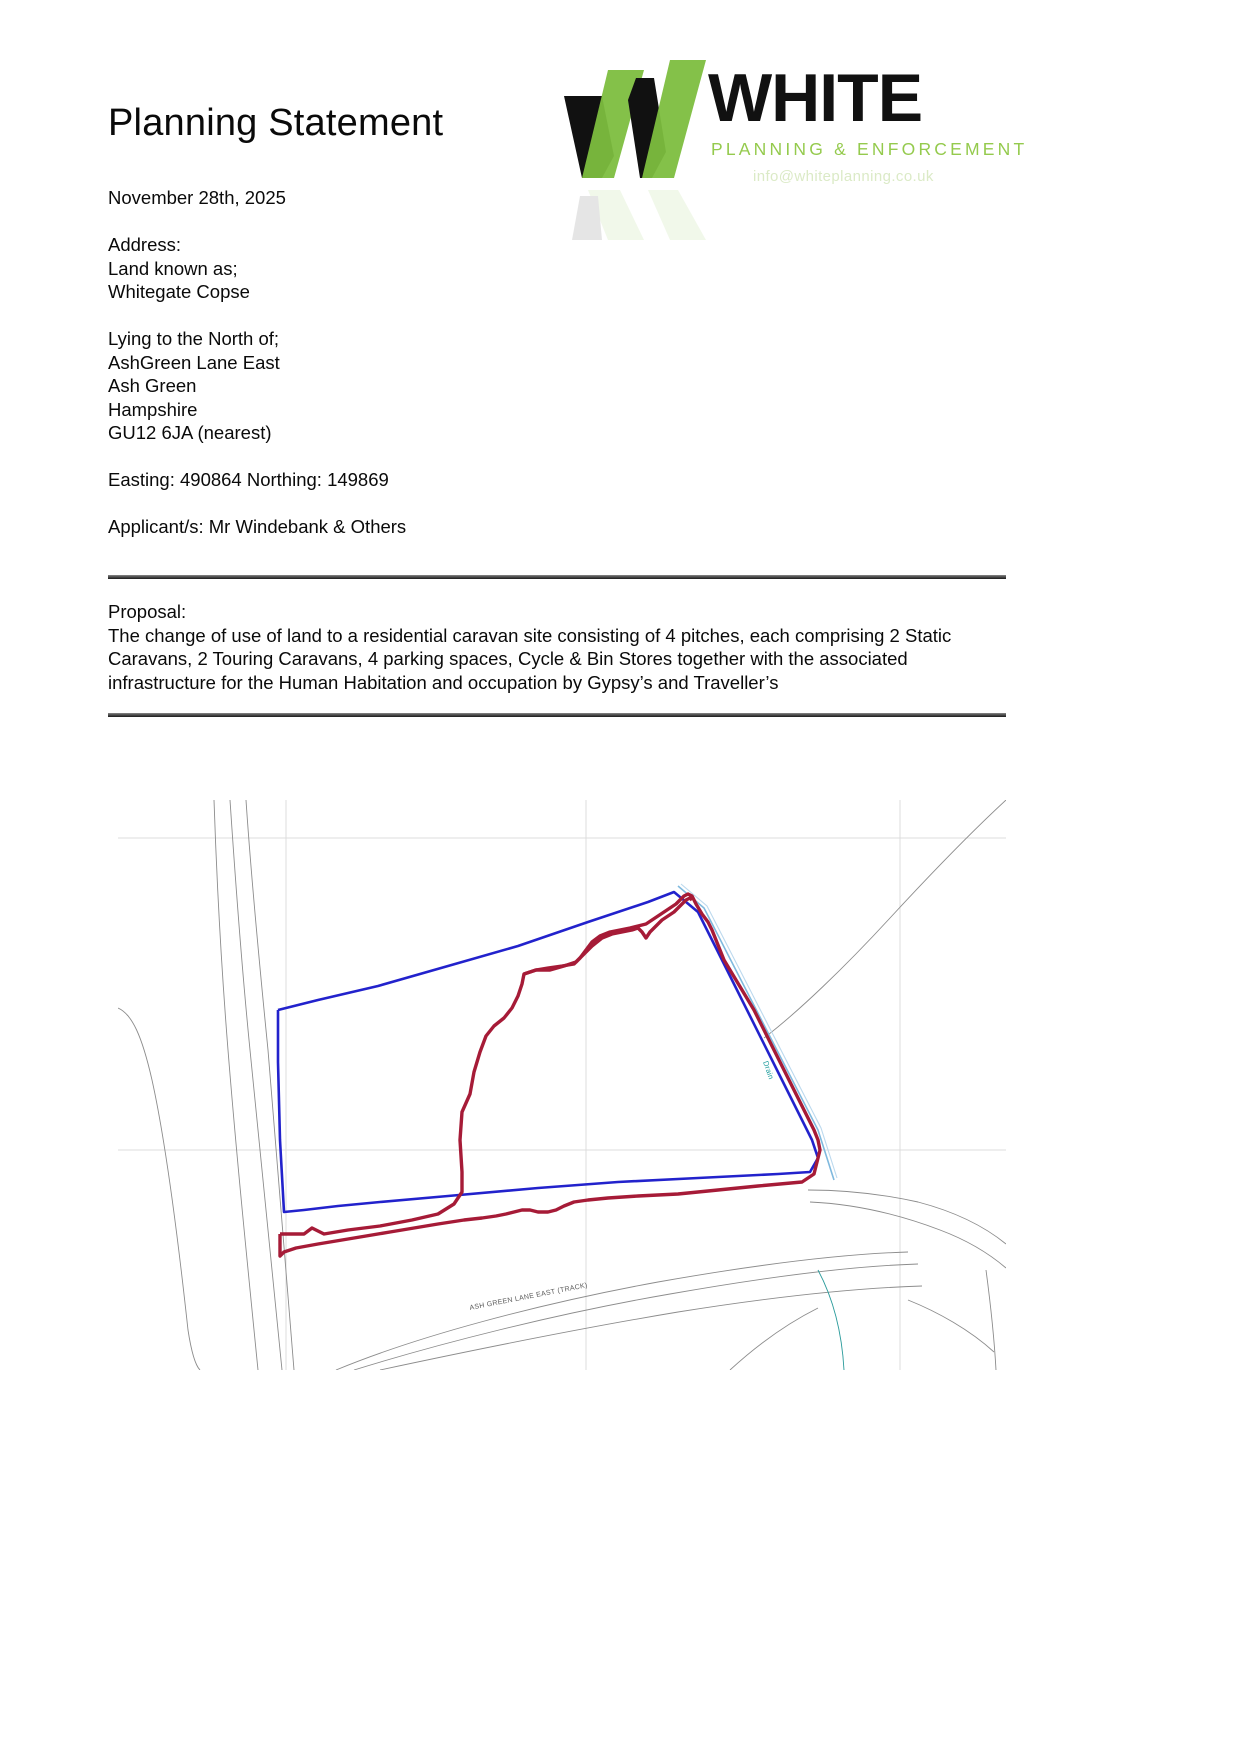 The image size is (1242, 1755). I want to click on page-title: Planning Statement, so click(276, 123).